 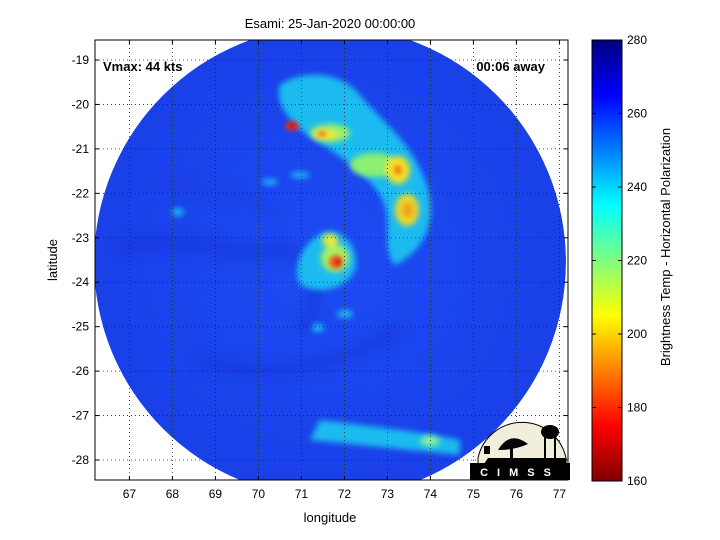 I want to click on x-tick-label: 76, so click(x=517, y=494).